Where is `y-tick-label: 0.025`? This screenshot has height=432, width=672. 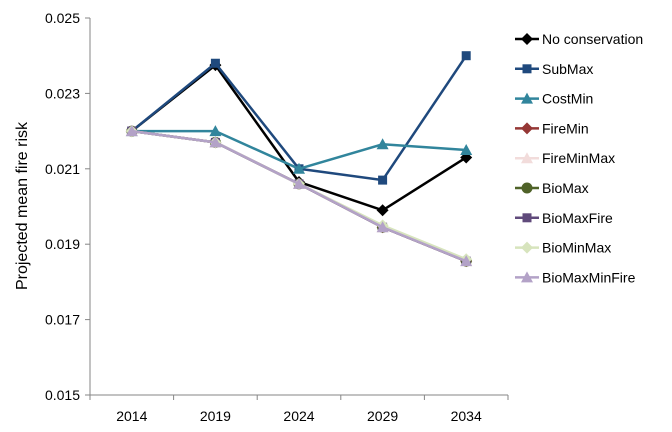 y-tick-label: 0.025 is located at coordinates (62, 18).